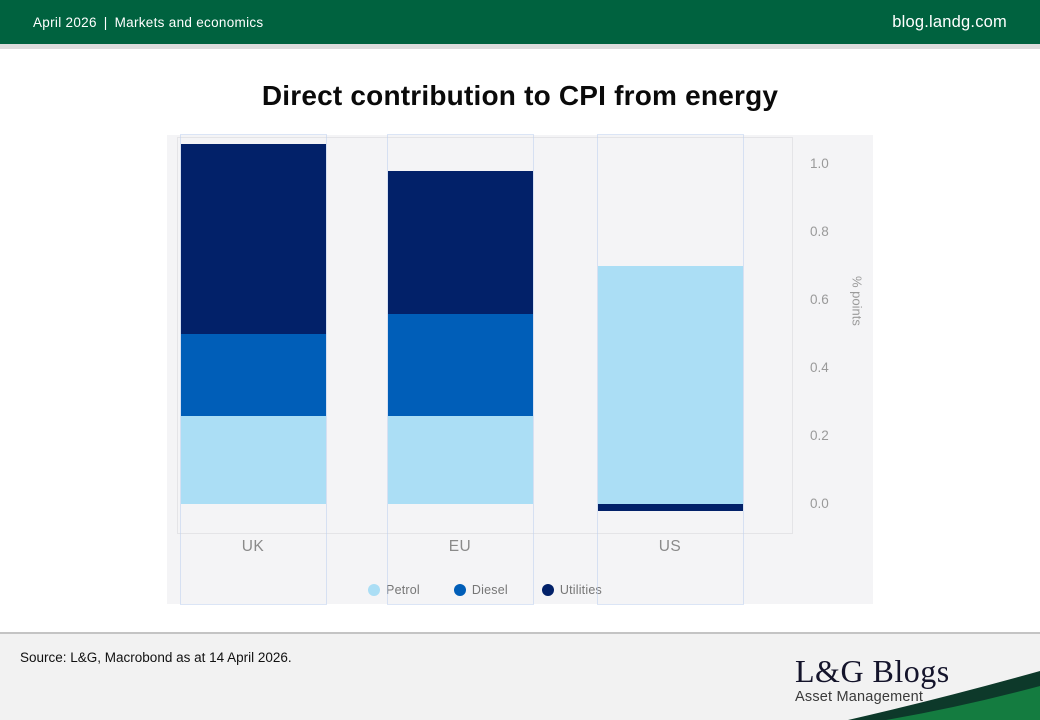 This screenshot has height=720, width=1040. I want to click on y-tick-label: 0.2, so click(819, 435).